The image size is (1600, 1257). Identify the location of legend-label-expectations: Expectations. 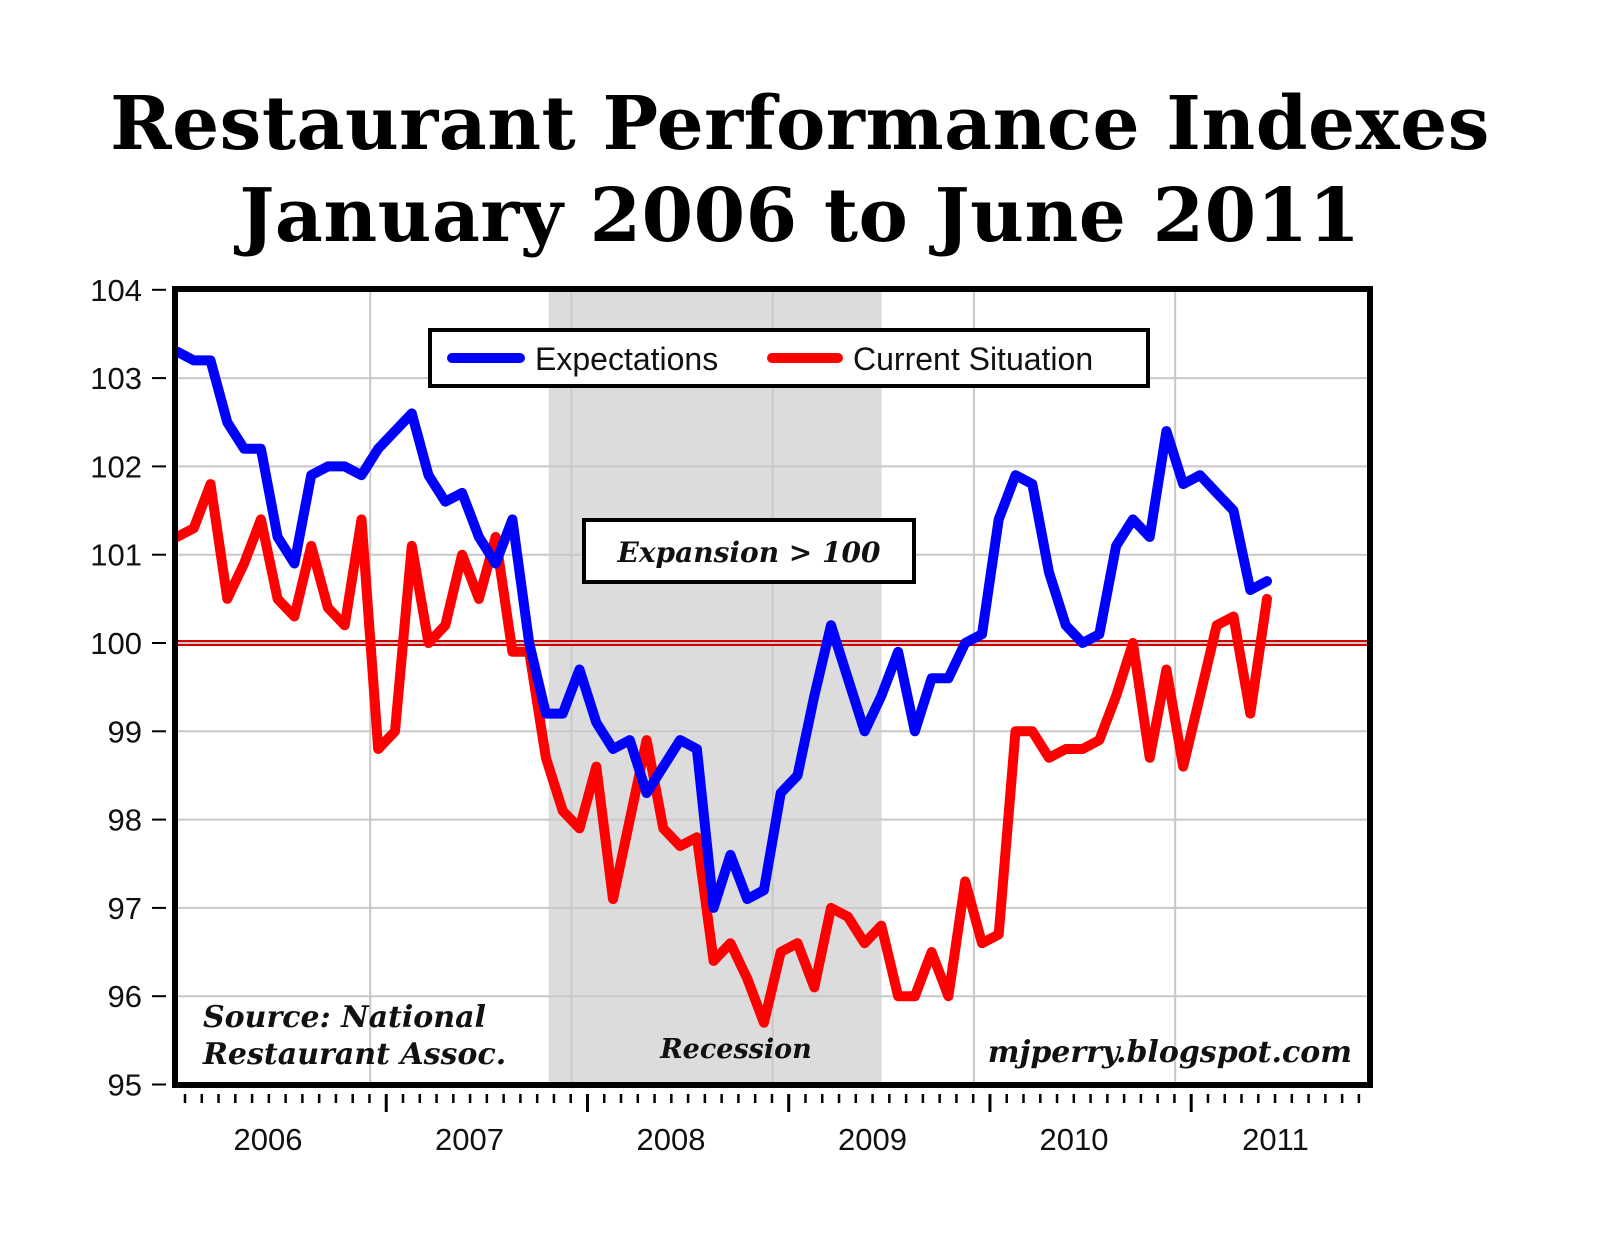
(626, 359).